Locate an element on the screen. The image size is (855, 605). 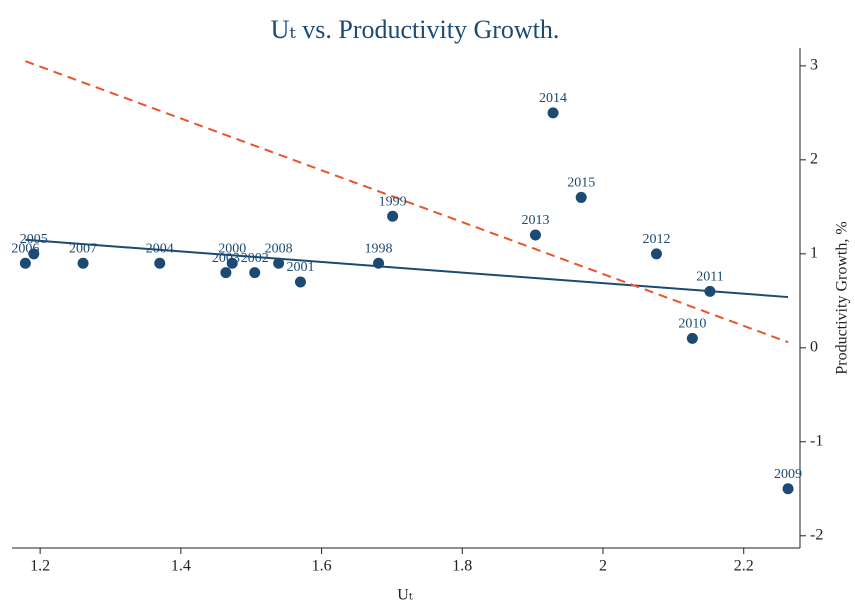
x-tick-label: 1.8 is located at coordinates (462, 566).